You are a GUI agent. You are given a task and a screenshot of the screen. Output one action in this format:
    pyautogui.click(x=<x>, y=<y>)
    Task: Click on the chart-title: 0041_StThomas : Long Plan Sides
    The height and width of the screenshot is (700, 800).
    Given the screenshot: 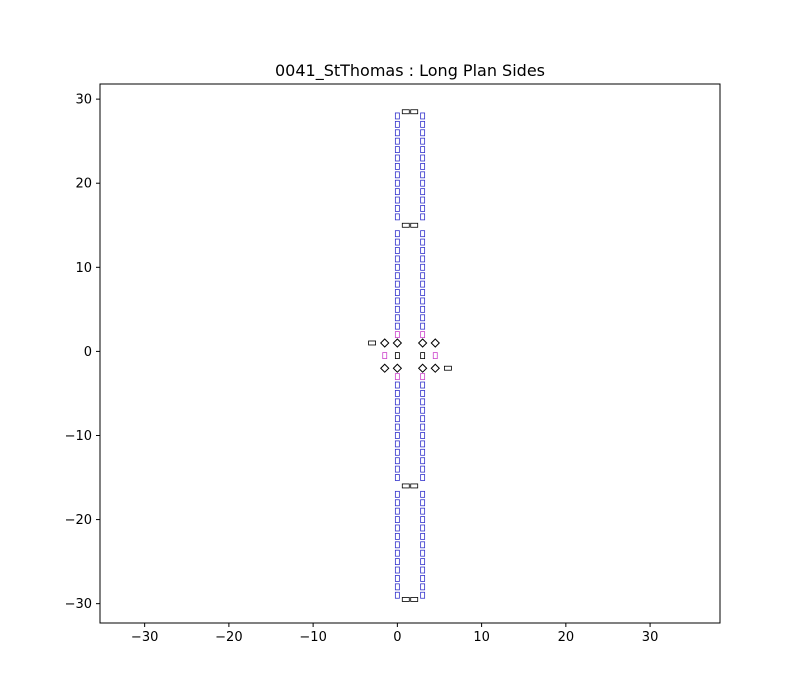 What is the action you would take?
    pyautogui.click(x=410, y=71)
    